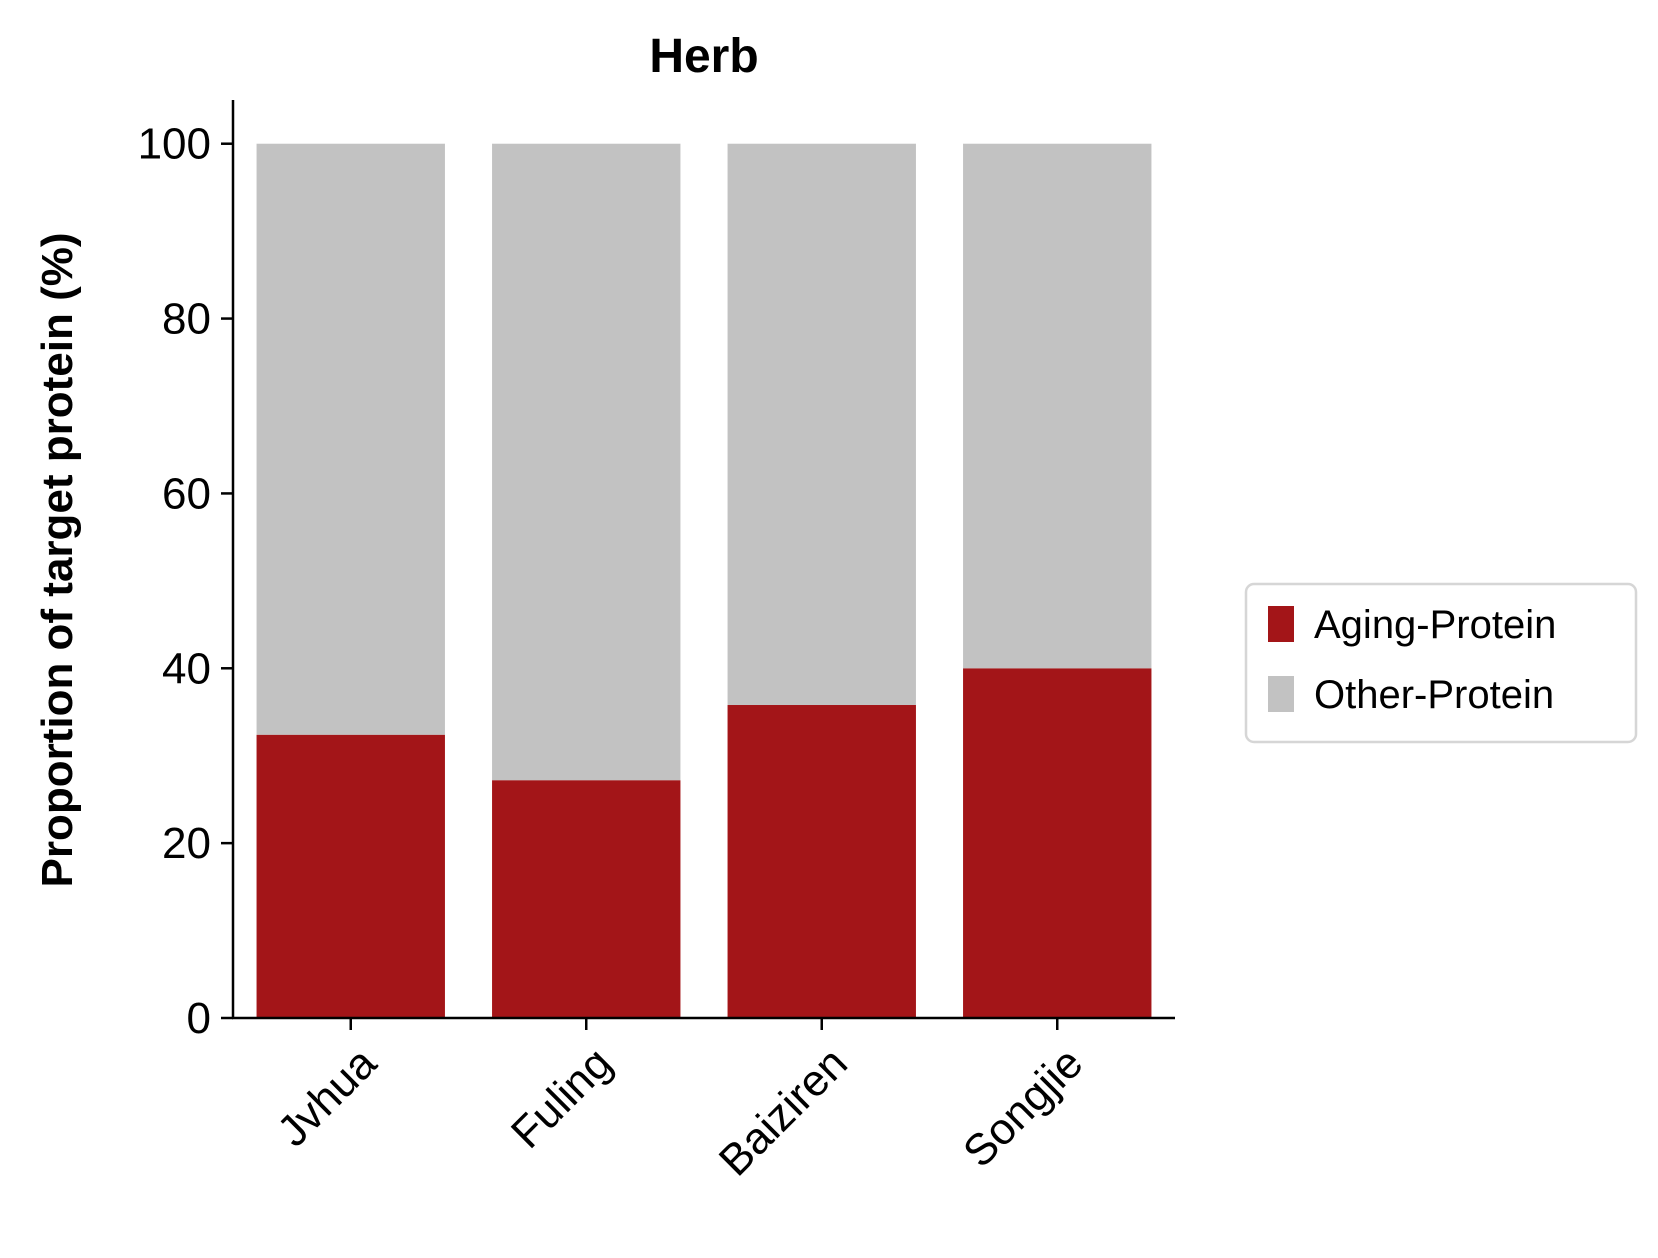  Describe the element at coordinates (350, 876) in the screenshot. I see `bar-jvhua-aging-protein` at that location.